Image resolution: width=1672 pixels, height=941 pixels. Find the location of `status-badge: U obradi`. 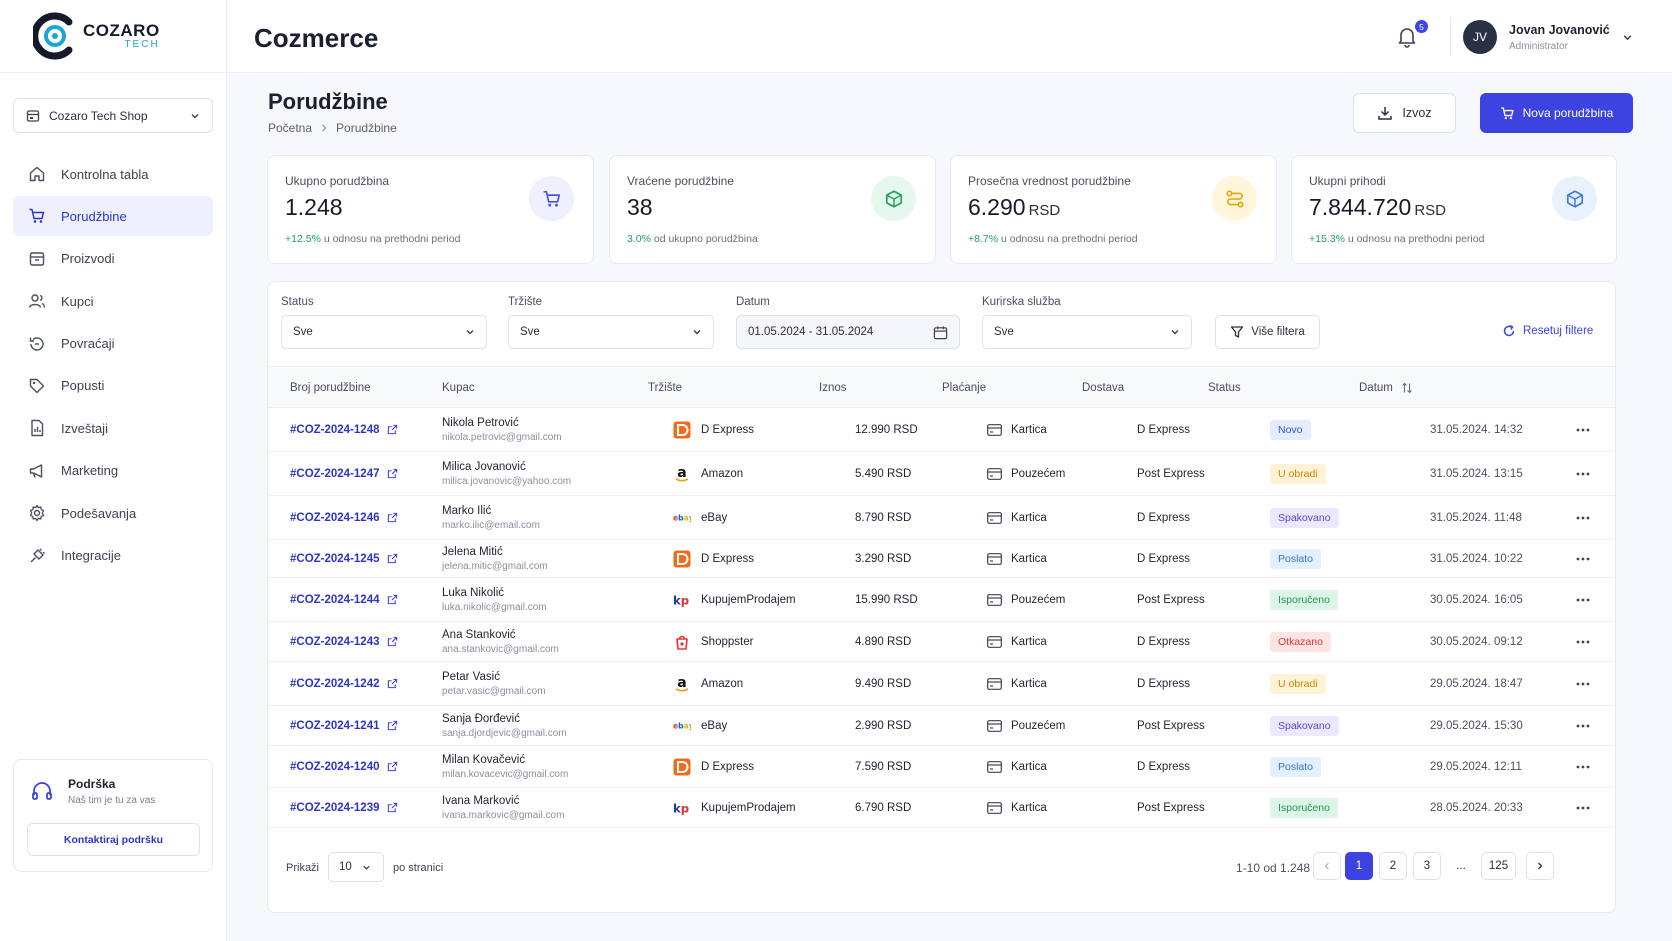

status-badge: U obradi is located at coordinates (1298, 683).